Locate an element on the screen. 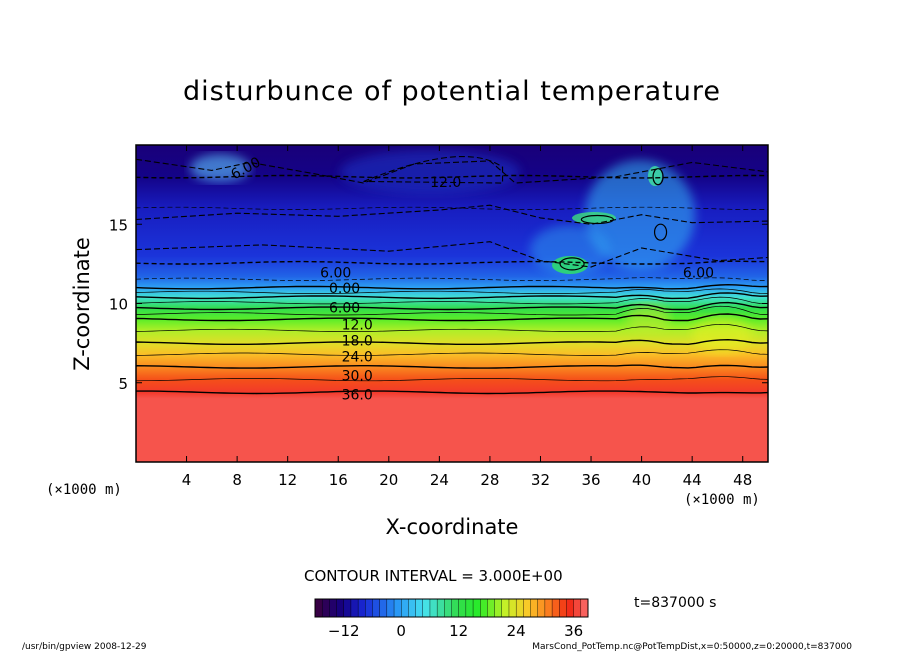 Image resolution: width=904 pixels, height=654 pixels. colorbar-frame is located at coordinates (451, 608).